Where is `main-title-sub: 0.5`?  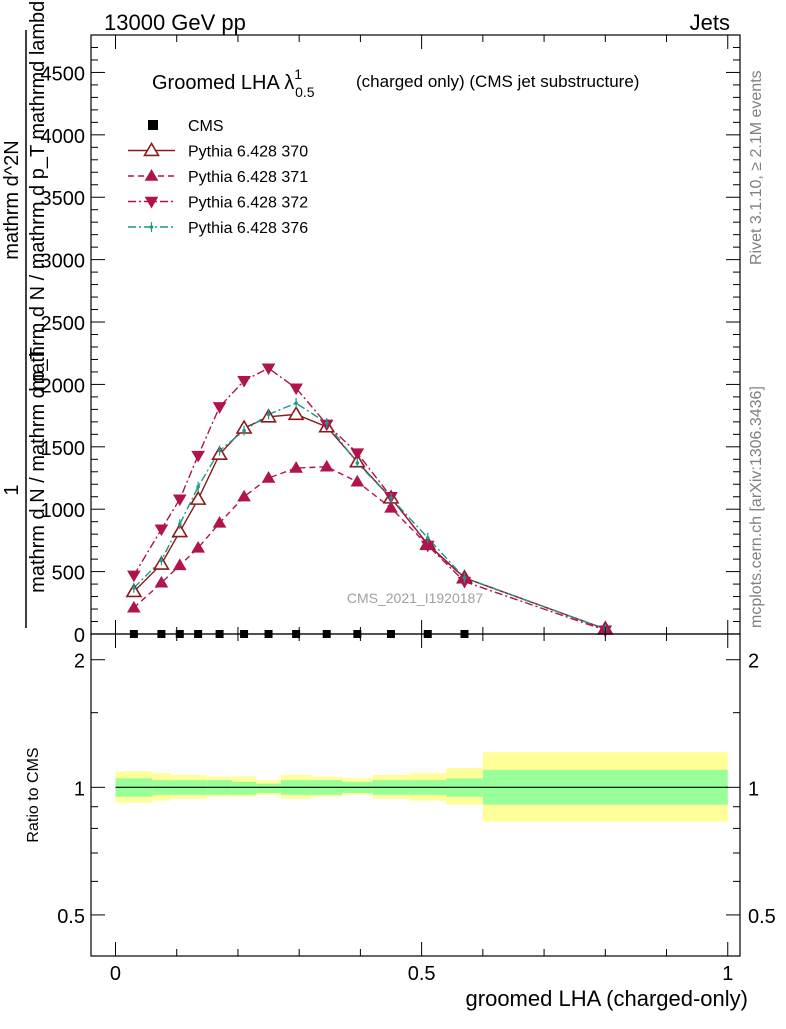
main-title-sub: 0.5 is located at coordinates (305, 92).